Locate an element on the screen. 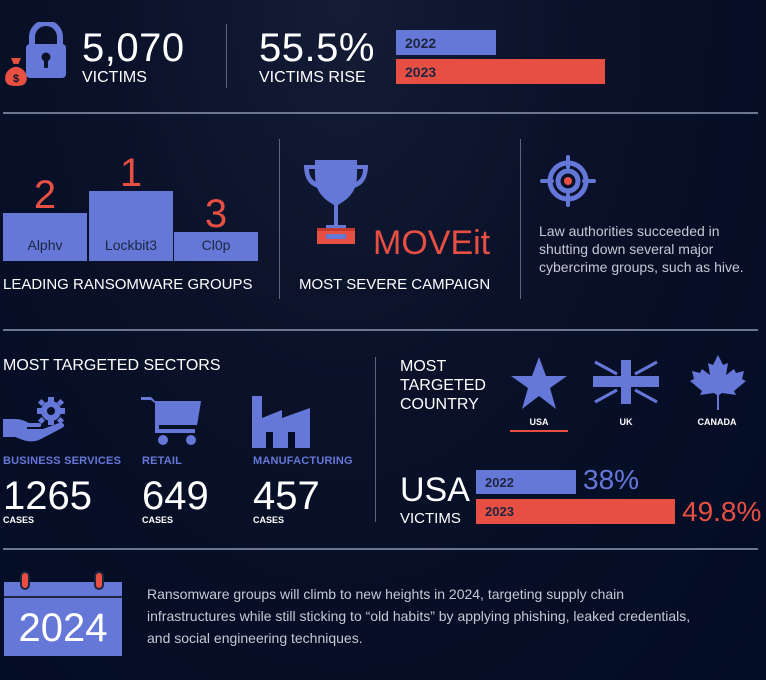 The height and width of the screenshot is (680, 766). podium-alphv-label: Alphv is located at coordinates (45, 245).